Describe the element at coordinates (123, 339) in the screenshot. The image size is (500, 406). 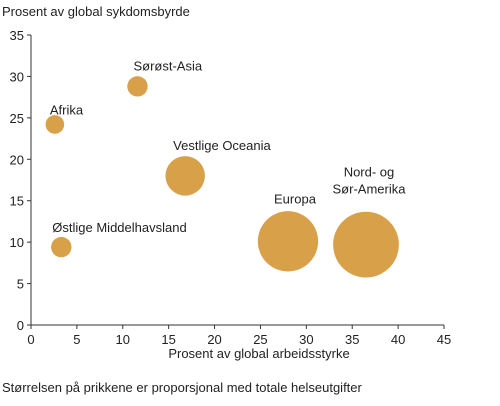
I see `x-tick-label: 10` at that location.